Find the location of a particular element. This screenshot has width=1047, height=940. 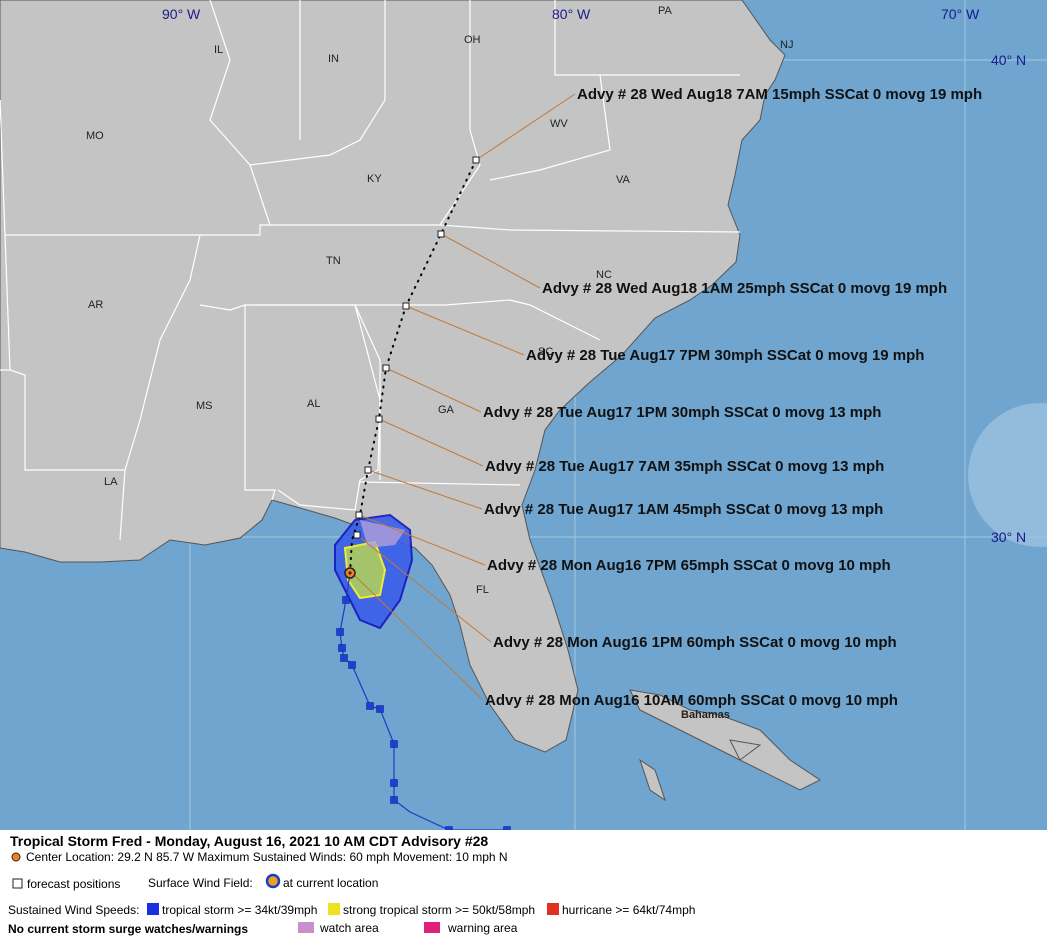

place-label: IN is located at coordinates (333, 59).